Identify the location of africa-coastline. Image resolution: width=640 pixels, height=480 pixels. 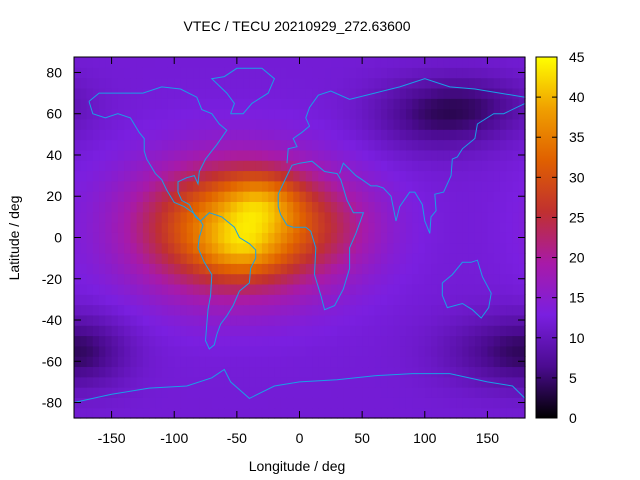
(321, 235).